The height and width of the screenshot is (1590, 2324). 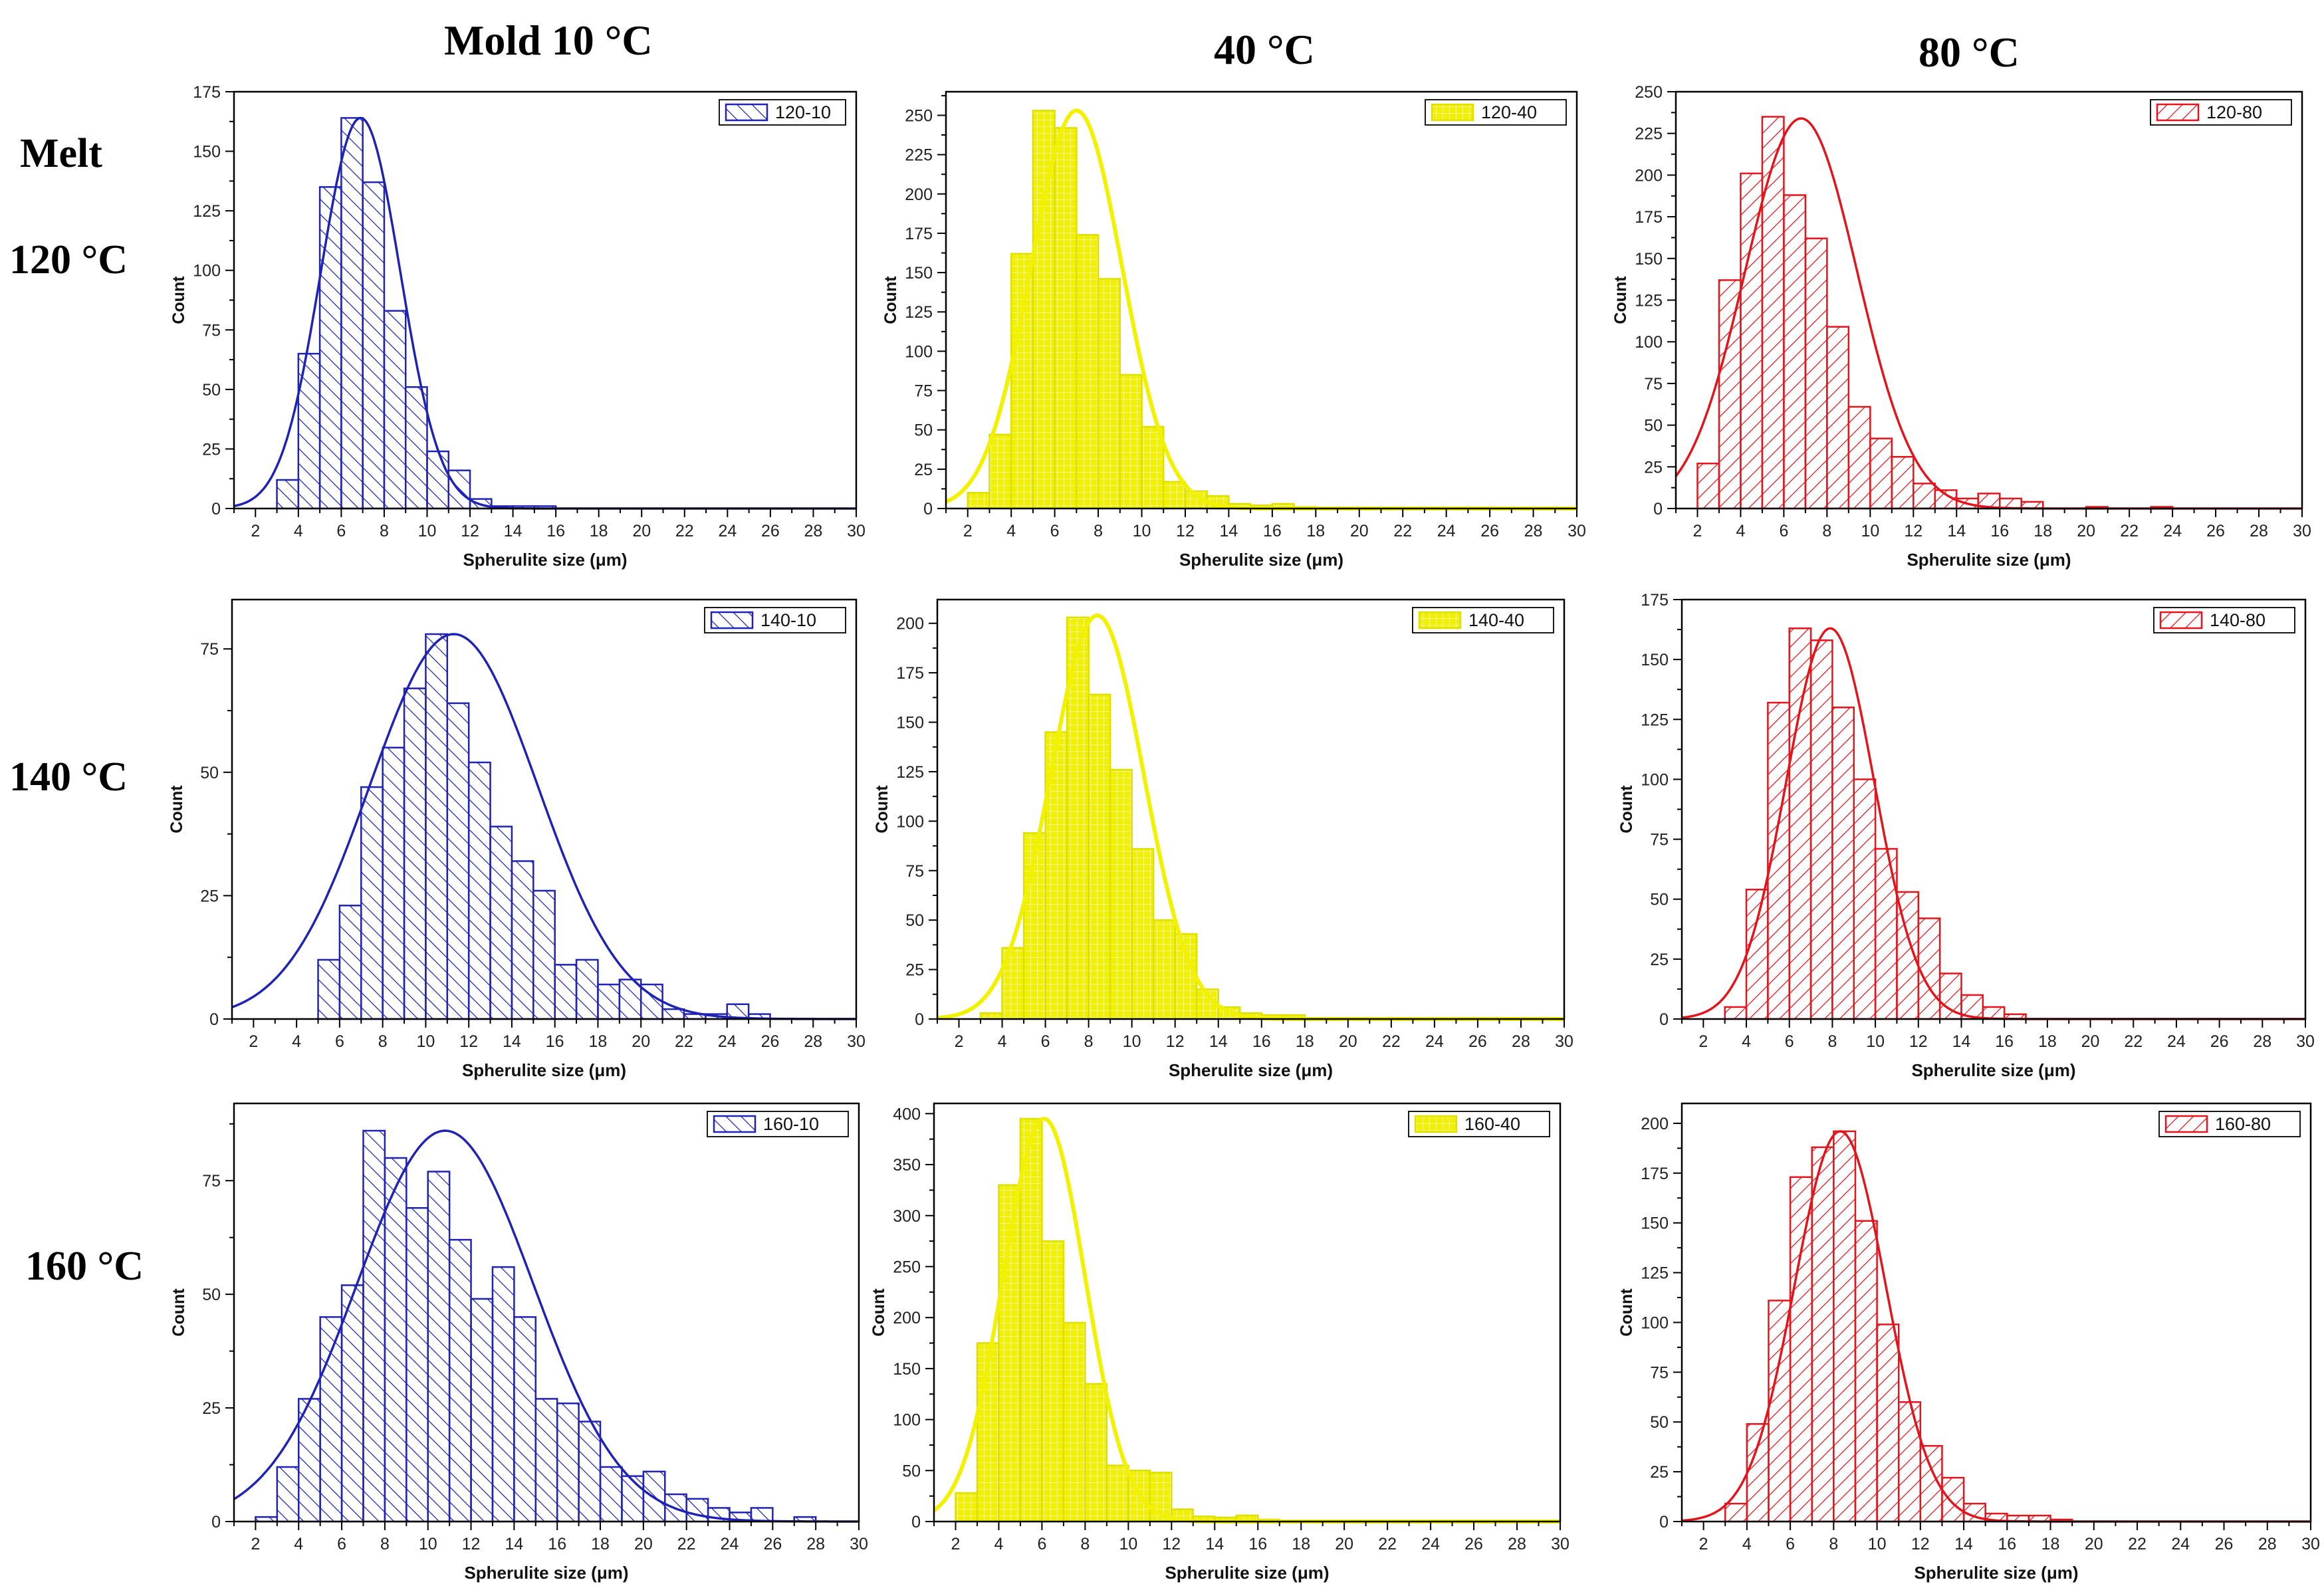 What do you see at coordinates (1649, 175) in the screenshot?
I see `y-tick-label: 200` at bounding box center [1649, 175].